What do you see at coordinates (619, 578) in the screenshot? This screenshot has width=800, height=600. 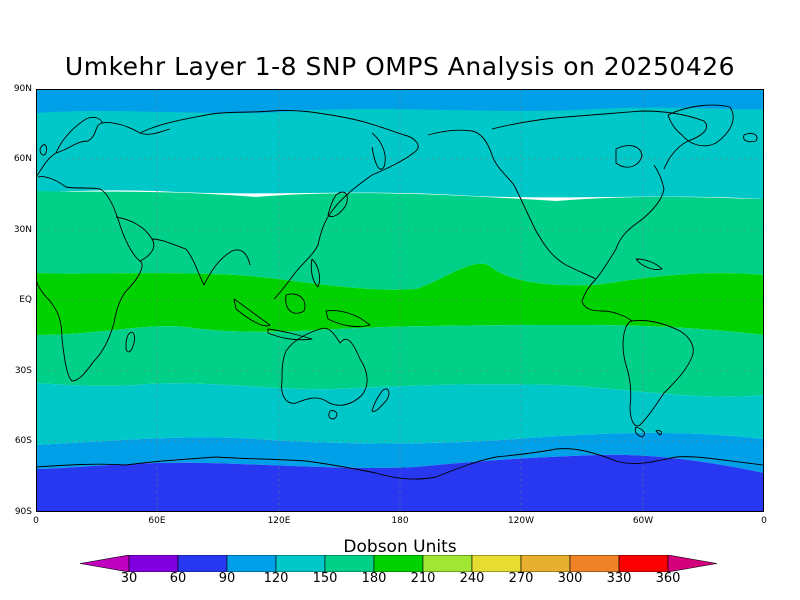 I see `colorbar-label: 330` at bounding box center [619, 578].